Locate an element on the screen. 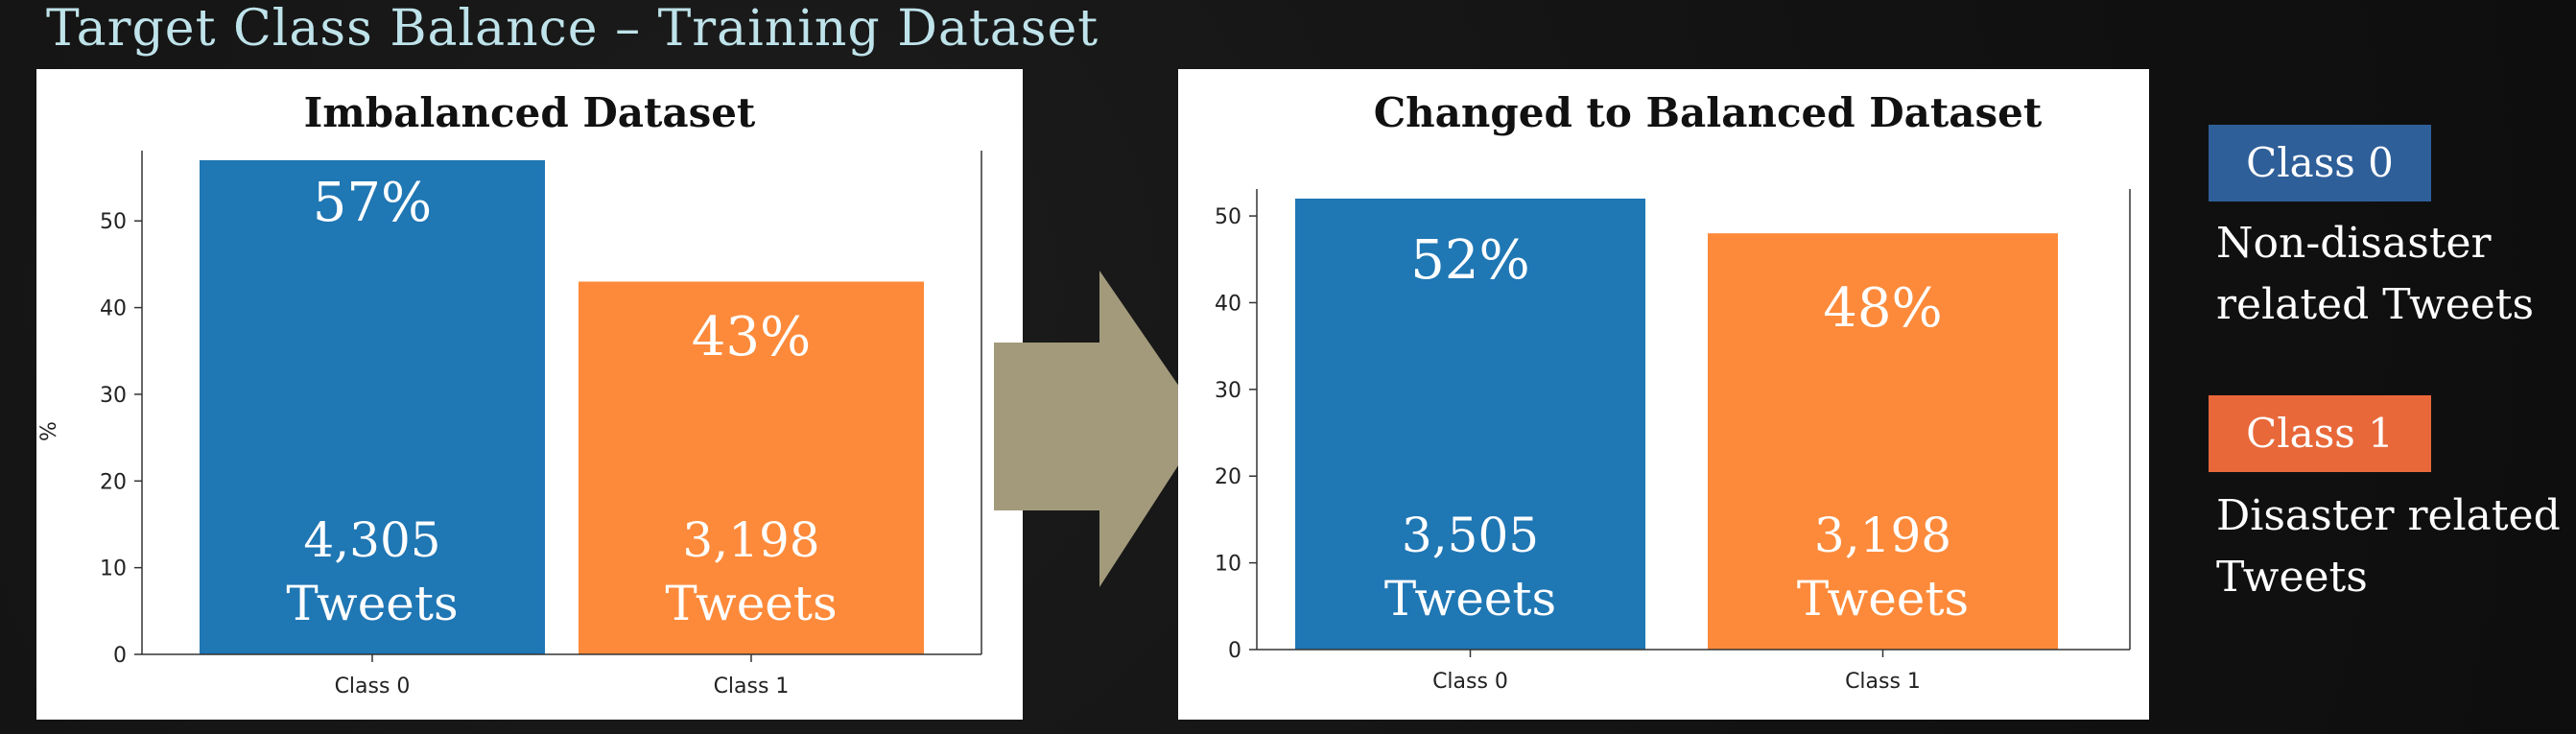  legend-class0-description-line1: Non-disaster is located at coordinates (2354, 243).